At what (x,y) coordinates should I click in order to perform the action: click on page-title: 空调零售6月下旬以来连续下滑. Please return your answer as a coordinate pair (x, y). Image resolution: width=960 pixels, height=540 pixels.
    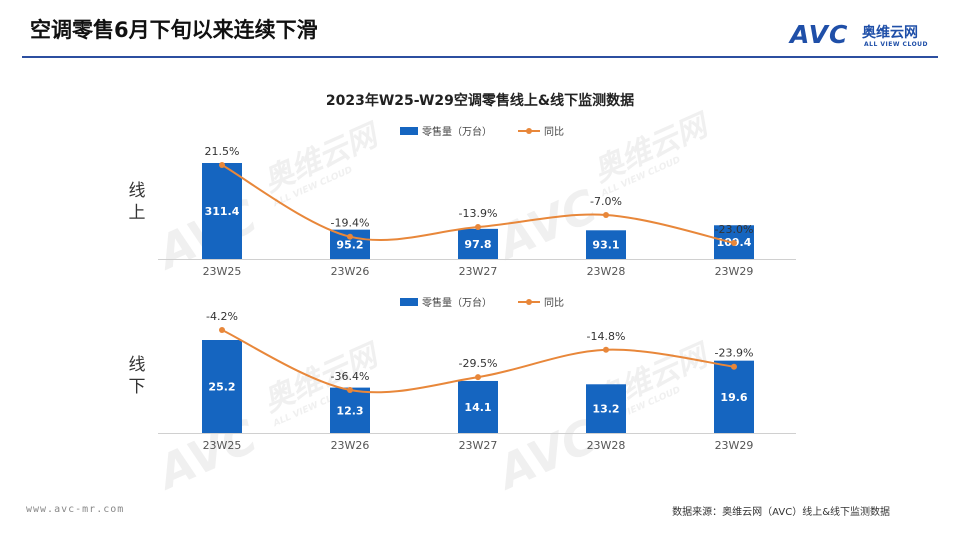
    Looking at the image, I should click on (174, 30).